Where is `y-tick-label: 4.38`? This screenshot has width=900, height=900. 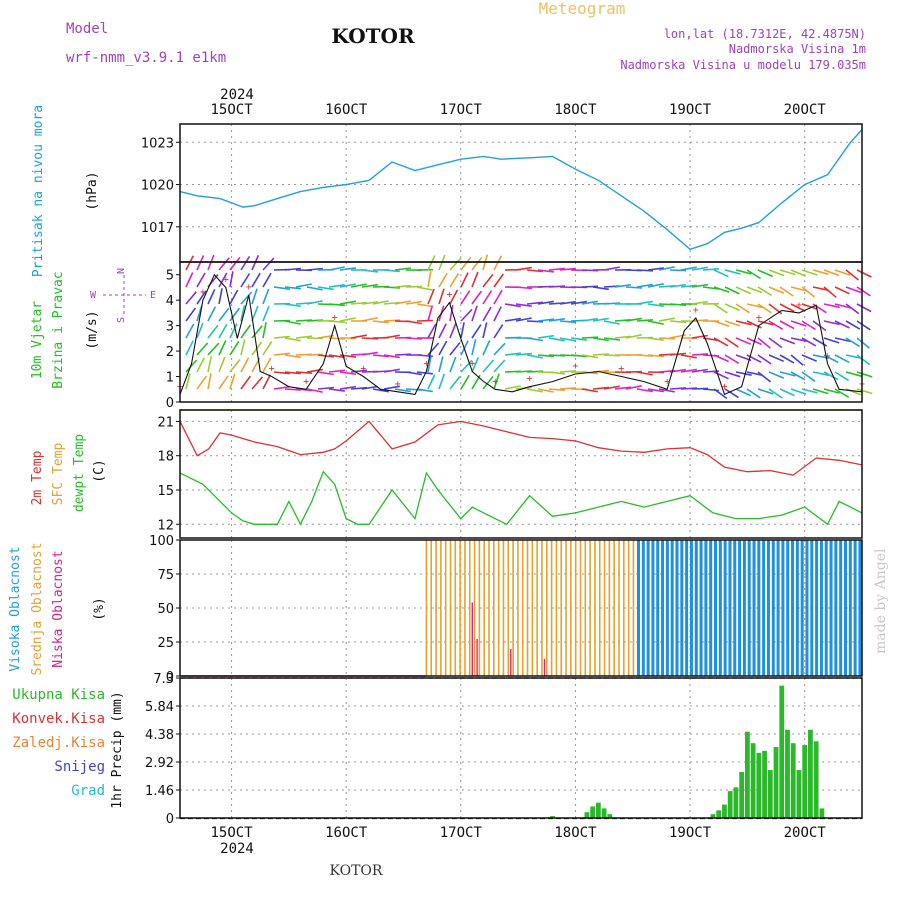
y-tick-label: 4.38 is located at coordinates (159, 735).